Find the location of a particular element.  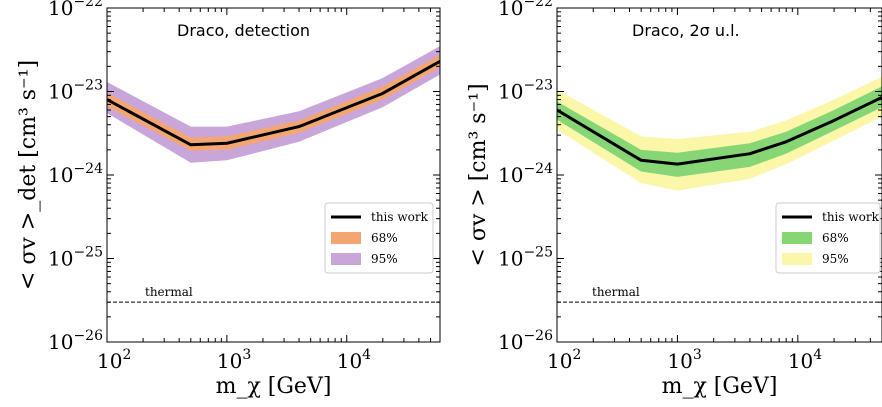

bands-upper-limit is located at coordinates (719, 133).